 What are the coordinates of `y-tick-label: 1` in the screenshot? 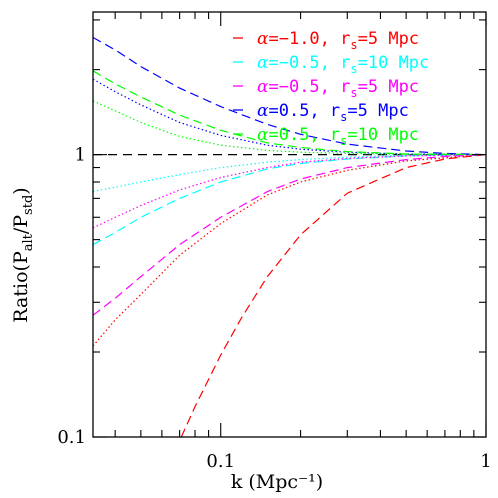 It's located at (80, 155).